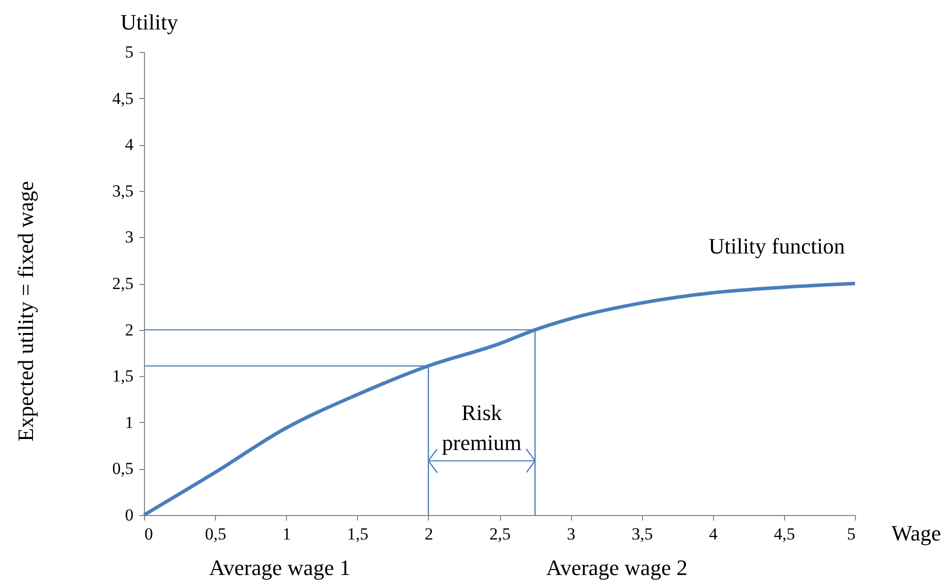 This screenshot has height=582, width=951. What do you see at coordinates (123, 98) in the screenshot?
I see `y-tick-label: 4,5` at bounding box center [123, 98].